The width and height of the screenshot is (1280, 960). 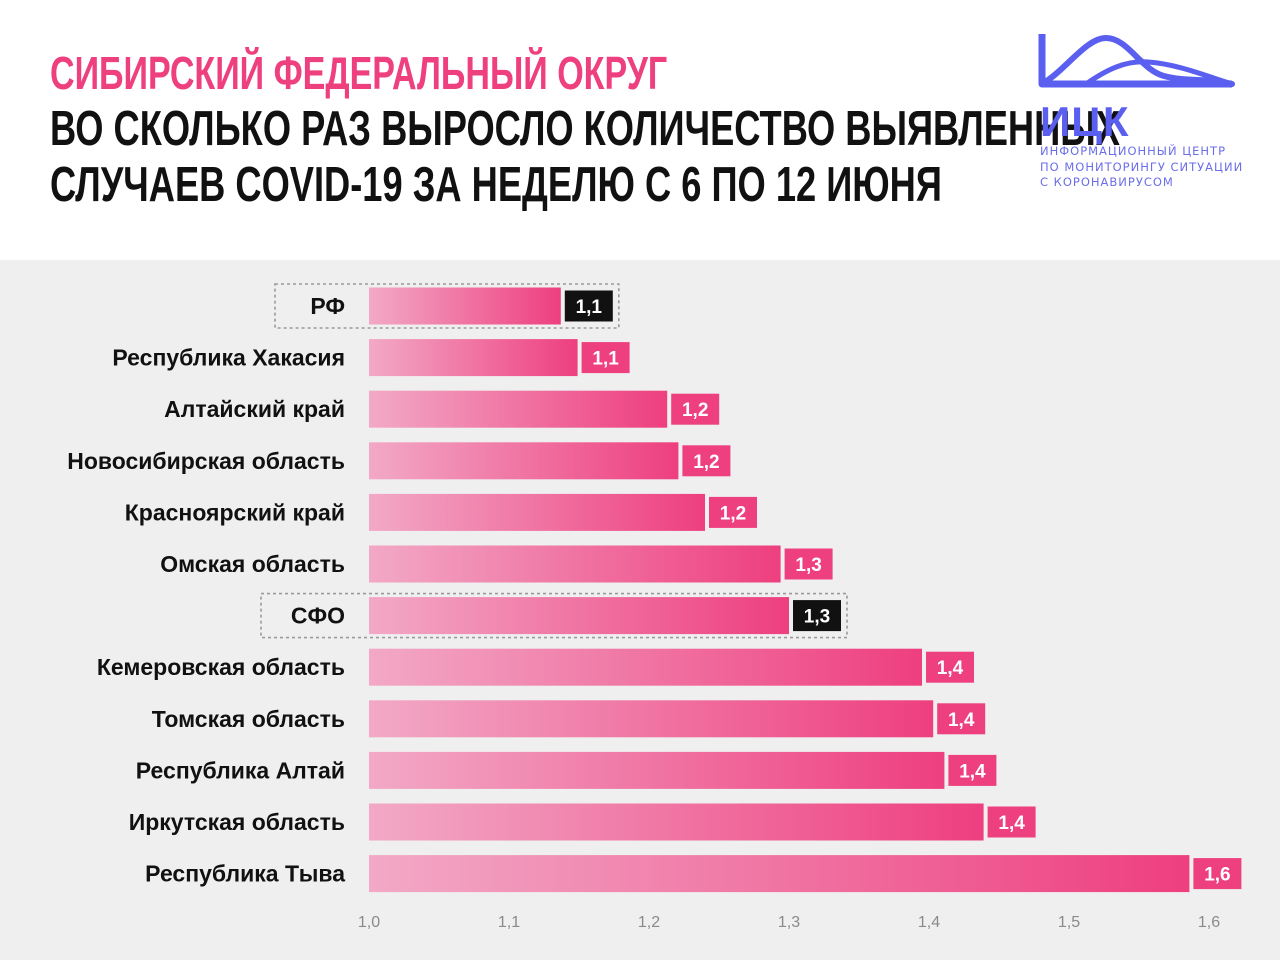 I want to click on mountain-wave-logo-icon, so click(x=1136, y=61).